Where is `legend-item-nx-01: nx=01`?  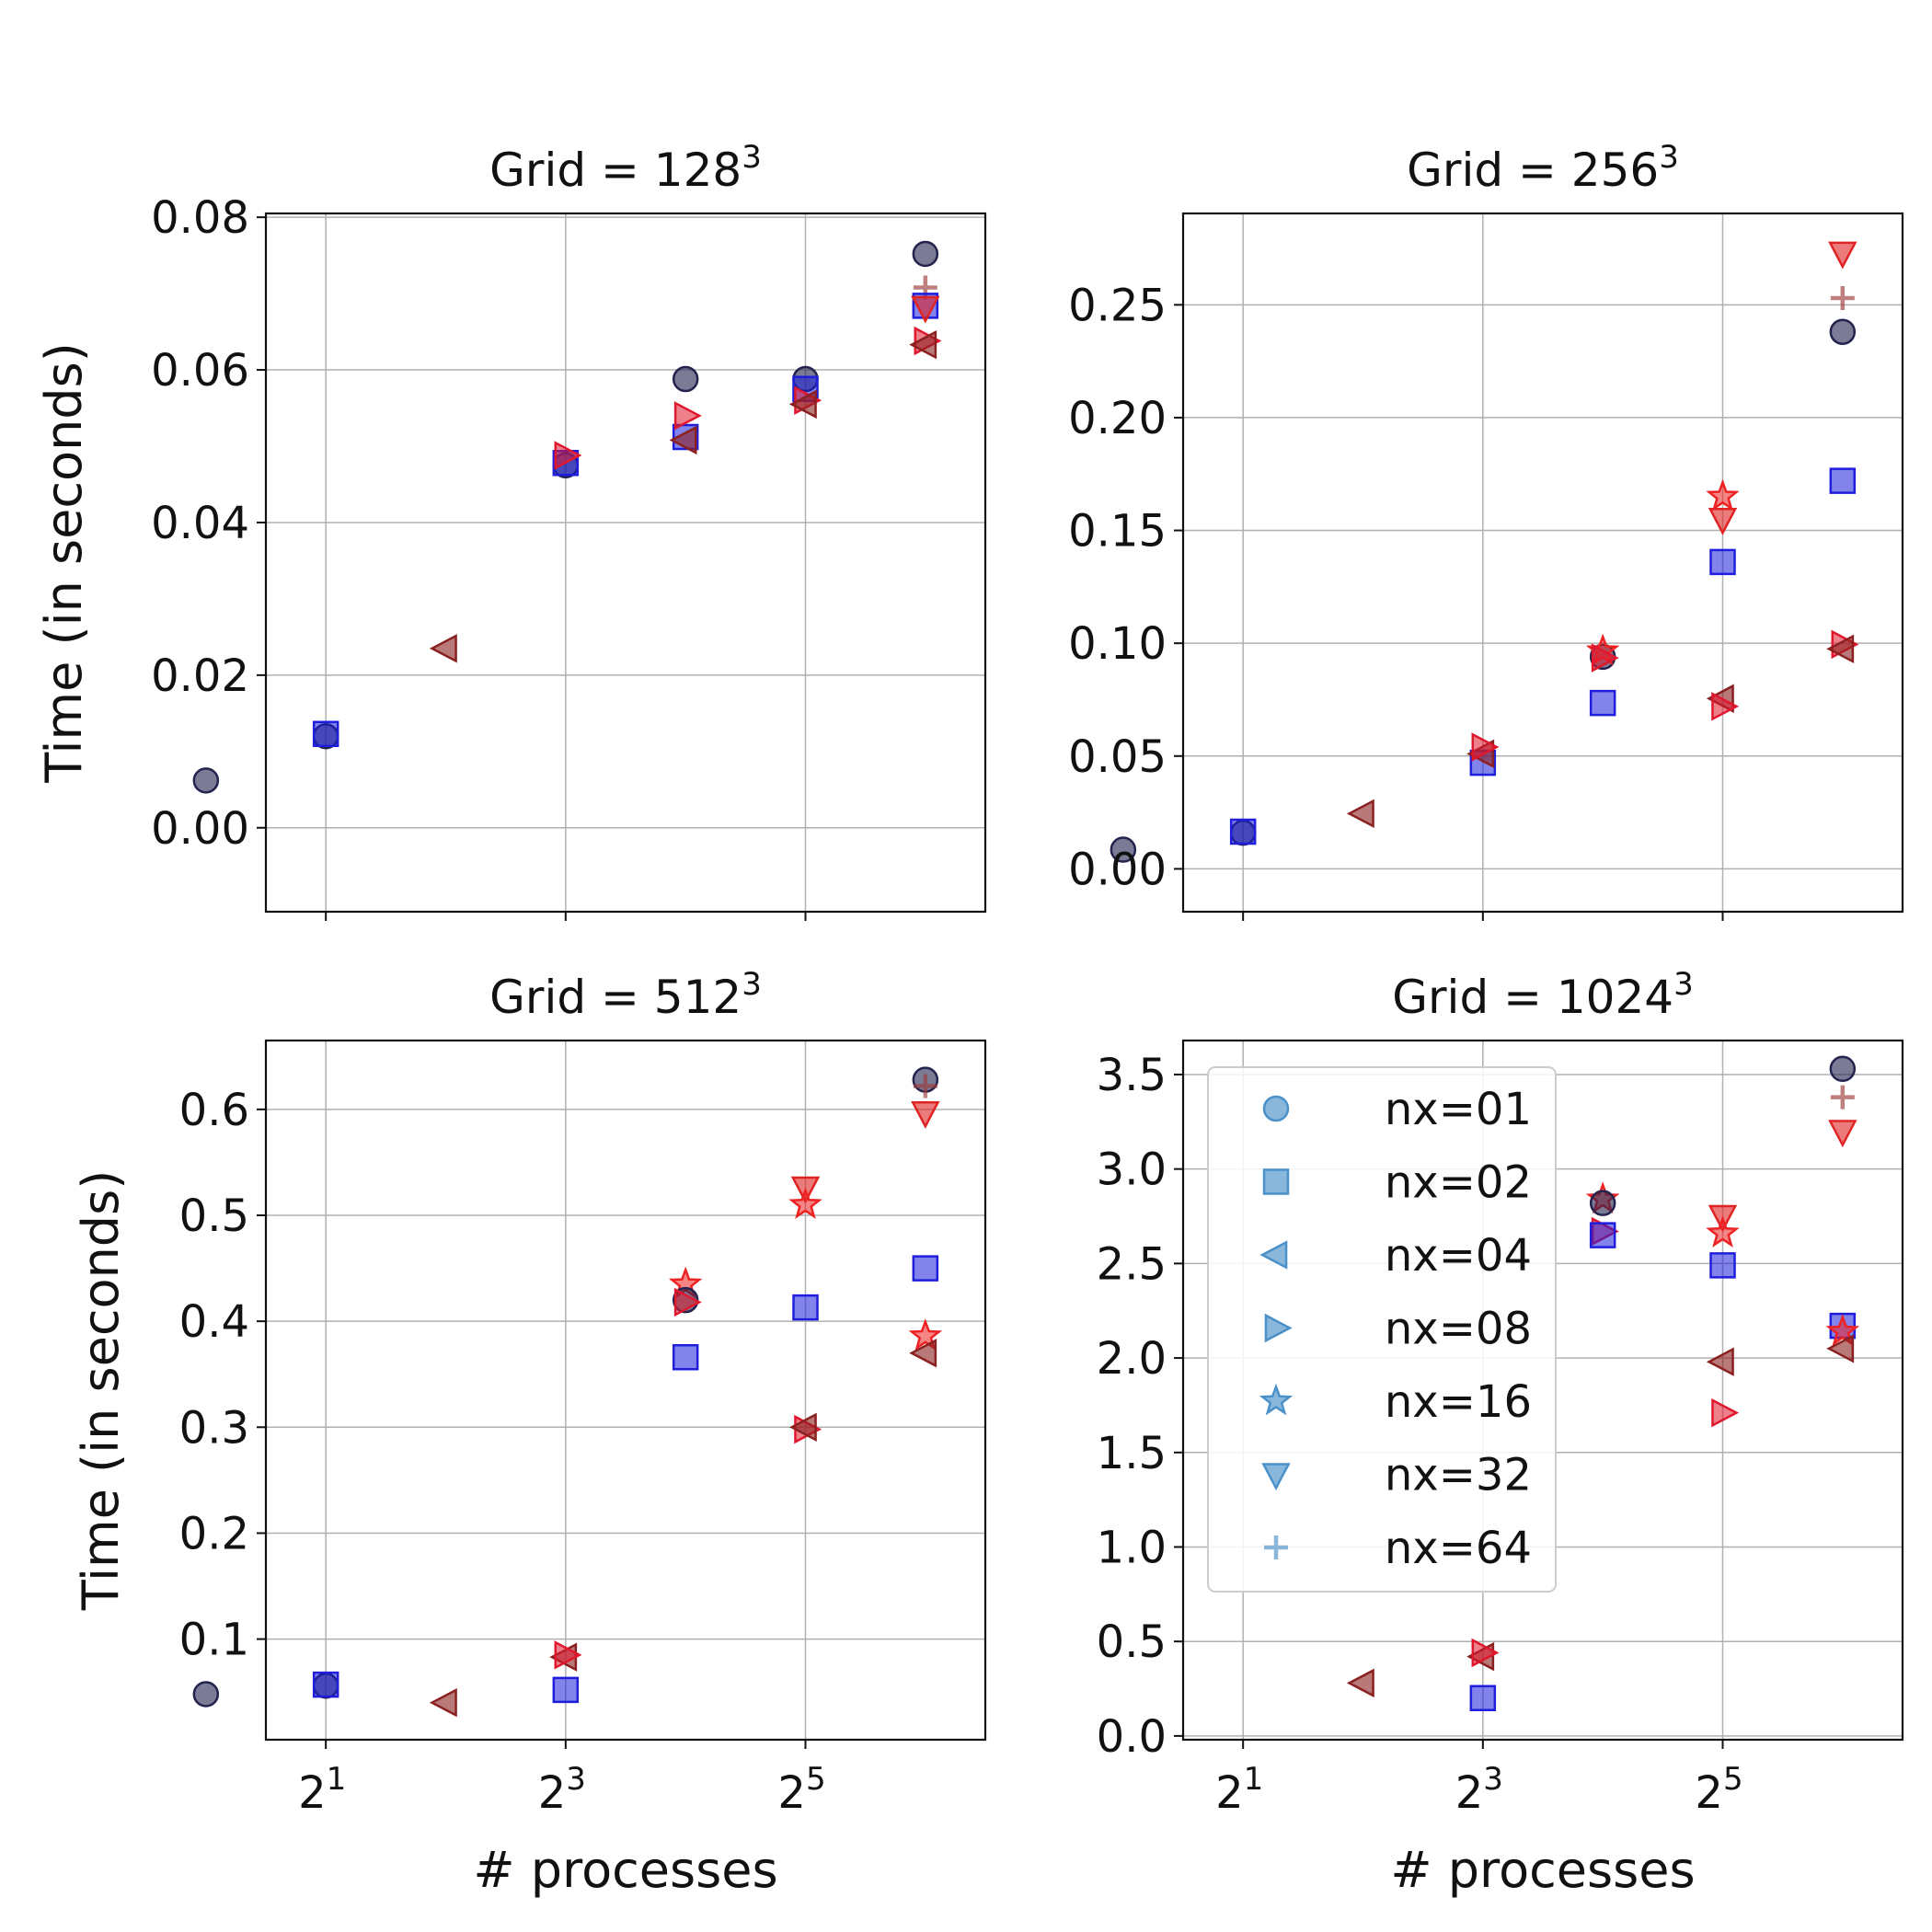
legend-item-nx-01: nx=01 is located at coordinates (1397, 1109).